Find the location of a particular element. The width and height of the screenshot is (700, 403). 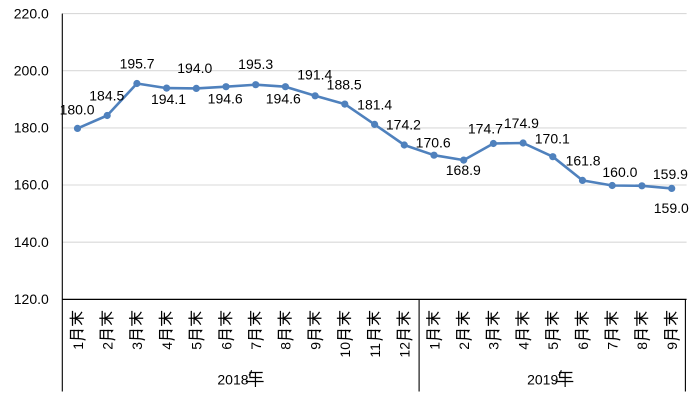

svg-text: 170.1 is located at coordinates (552, 138).